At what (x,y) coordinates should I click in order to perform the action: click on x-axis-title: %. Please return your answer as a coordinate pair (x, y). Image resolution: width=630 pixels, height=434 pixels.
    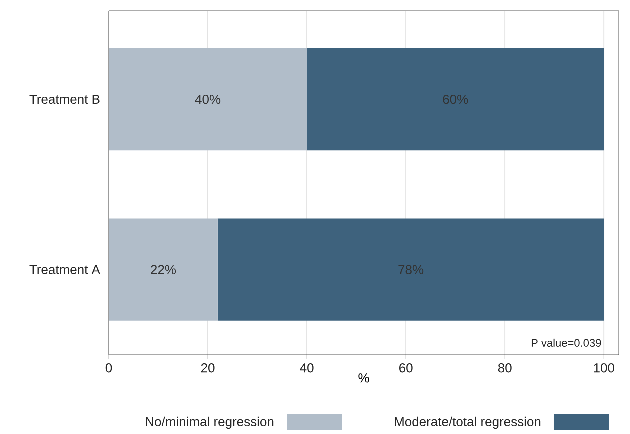
    Looking at the image, I should click on (364, 378).